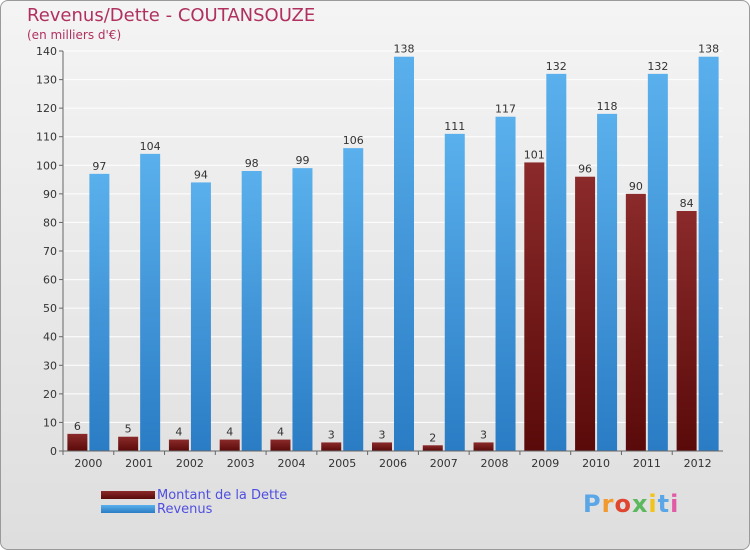  I want to click on data-label-dette: 96, so click(585, 169).